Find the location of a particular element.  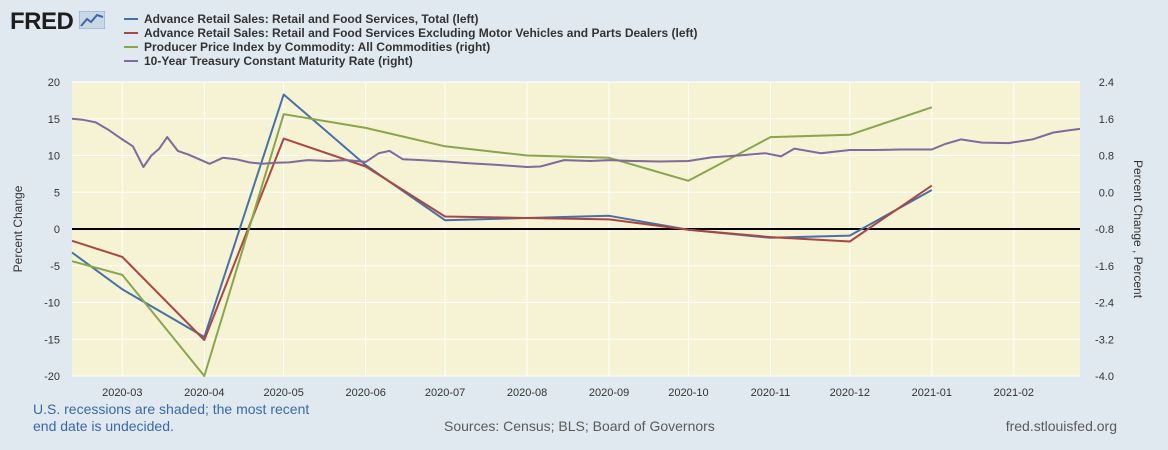

left-axis-title: Percent Change is located at coordinates (18, 228).